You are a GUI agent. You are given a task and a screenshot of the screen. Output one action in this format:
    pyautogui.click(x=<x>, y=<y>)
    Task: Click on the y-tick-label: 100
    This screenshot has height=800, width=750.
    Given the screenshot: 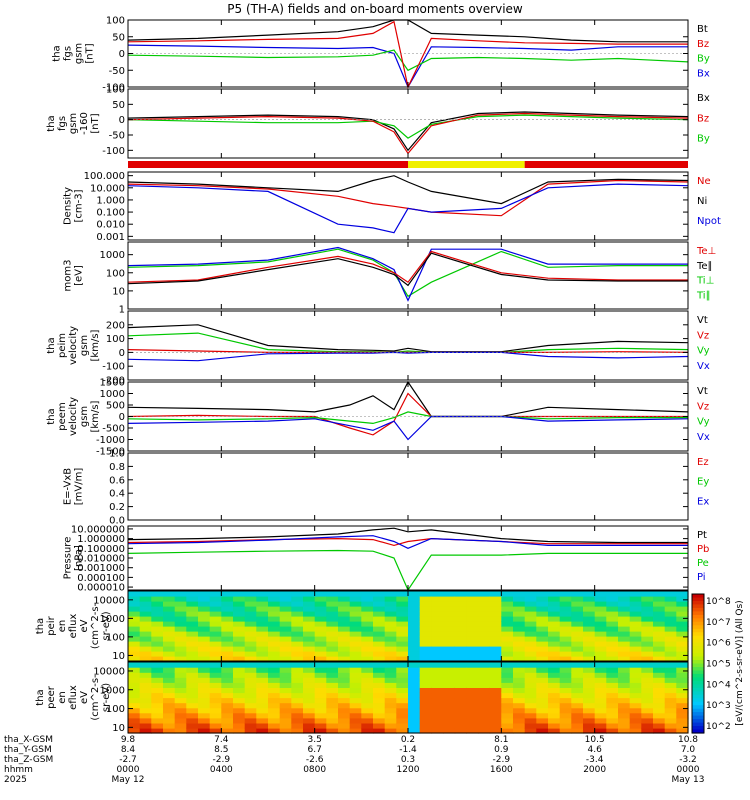 What is the action you would take?
    pyautogui.click(x=115, y=273)
    